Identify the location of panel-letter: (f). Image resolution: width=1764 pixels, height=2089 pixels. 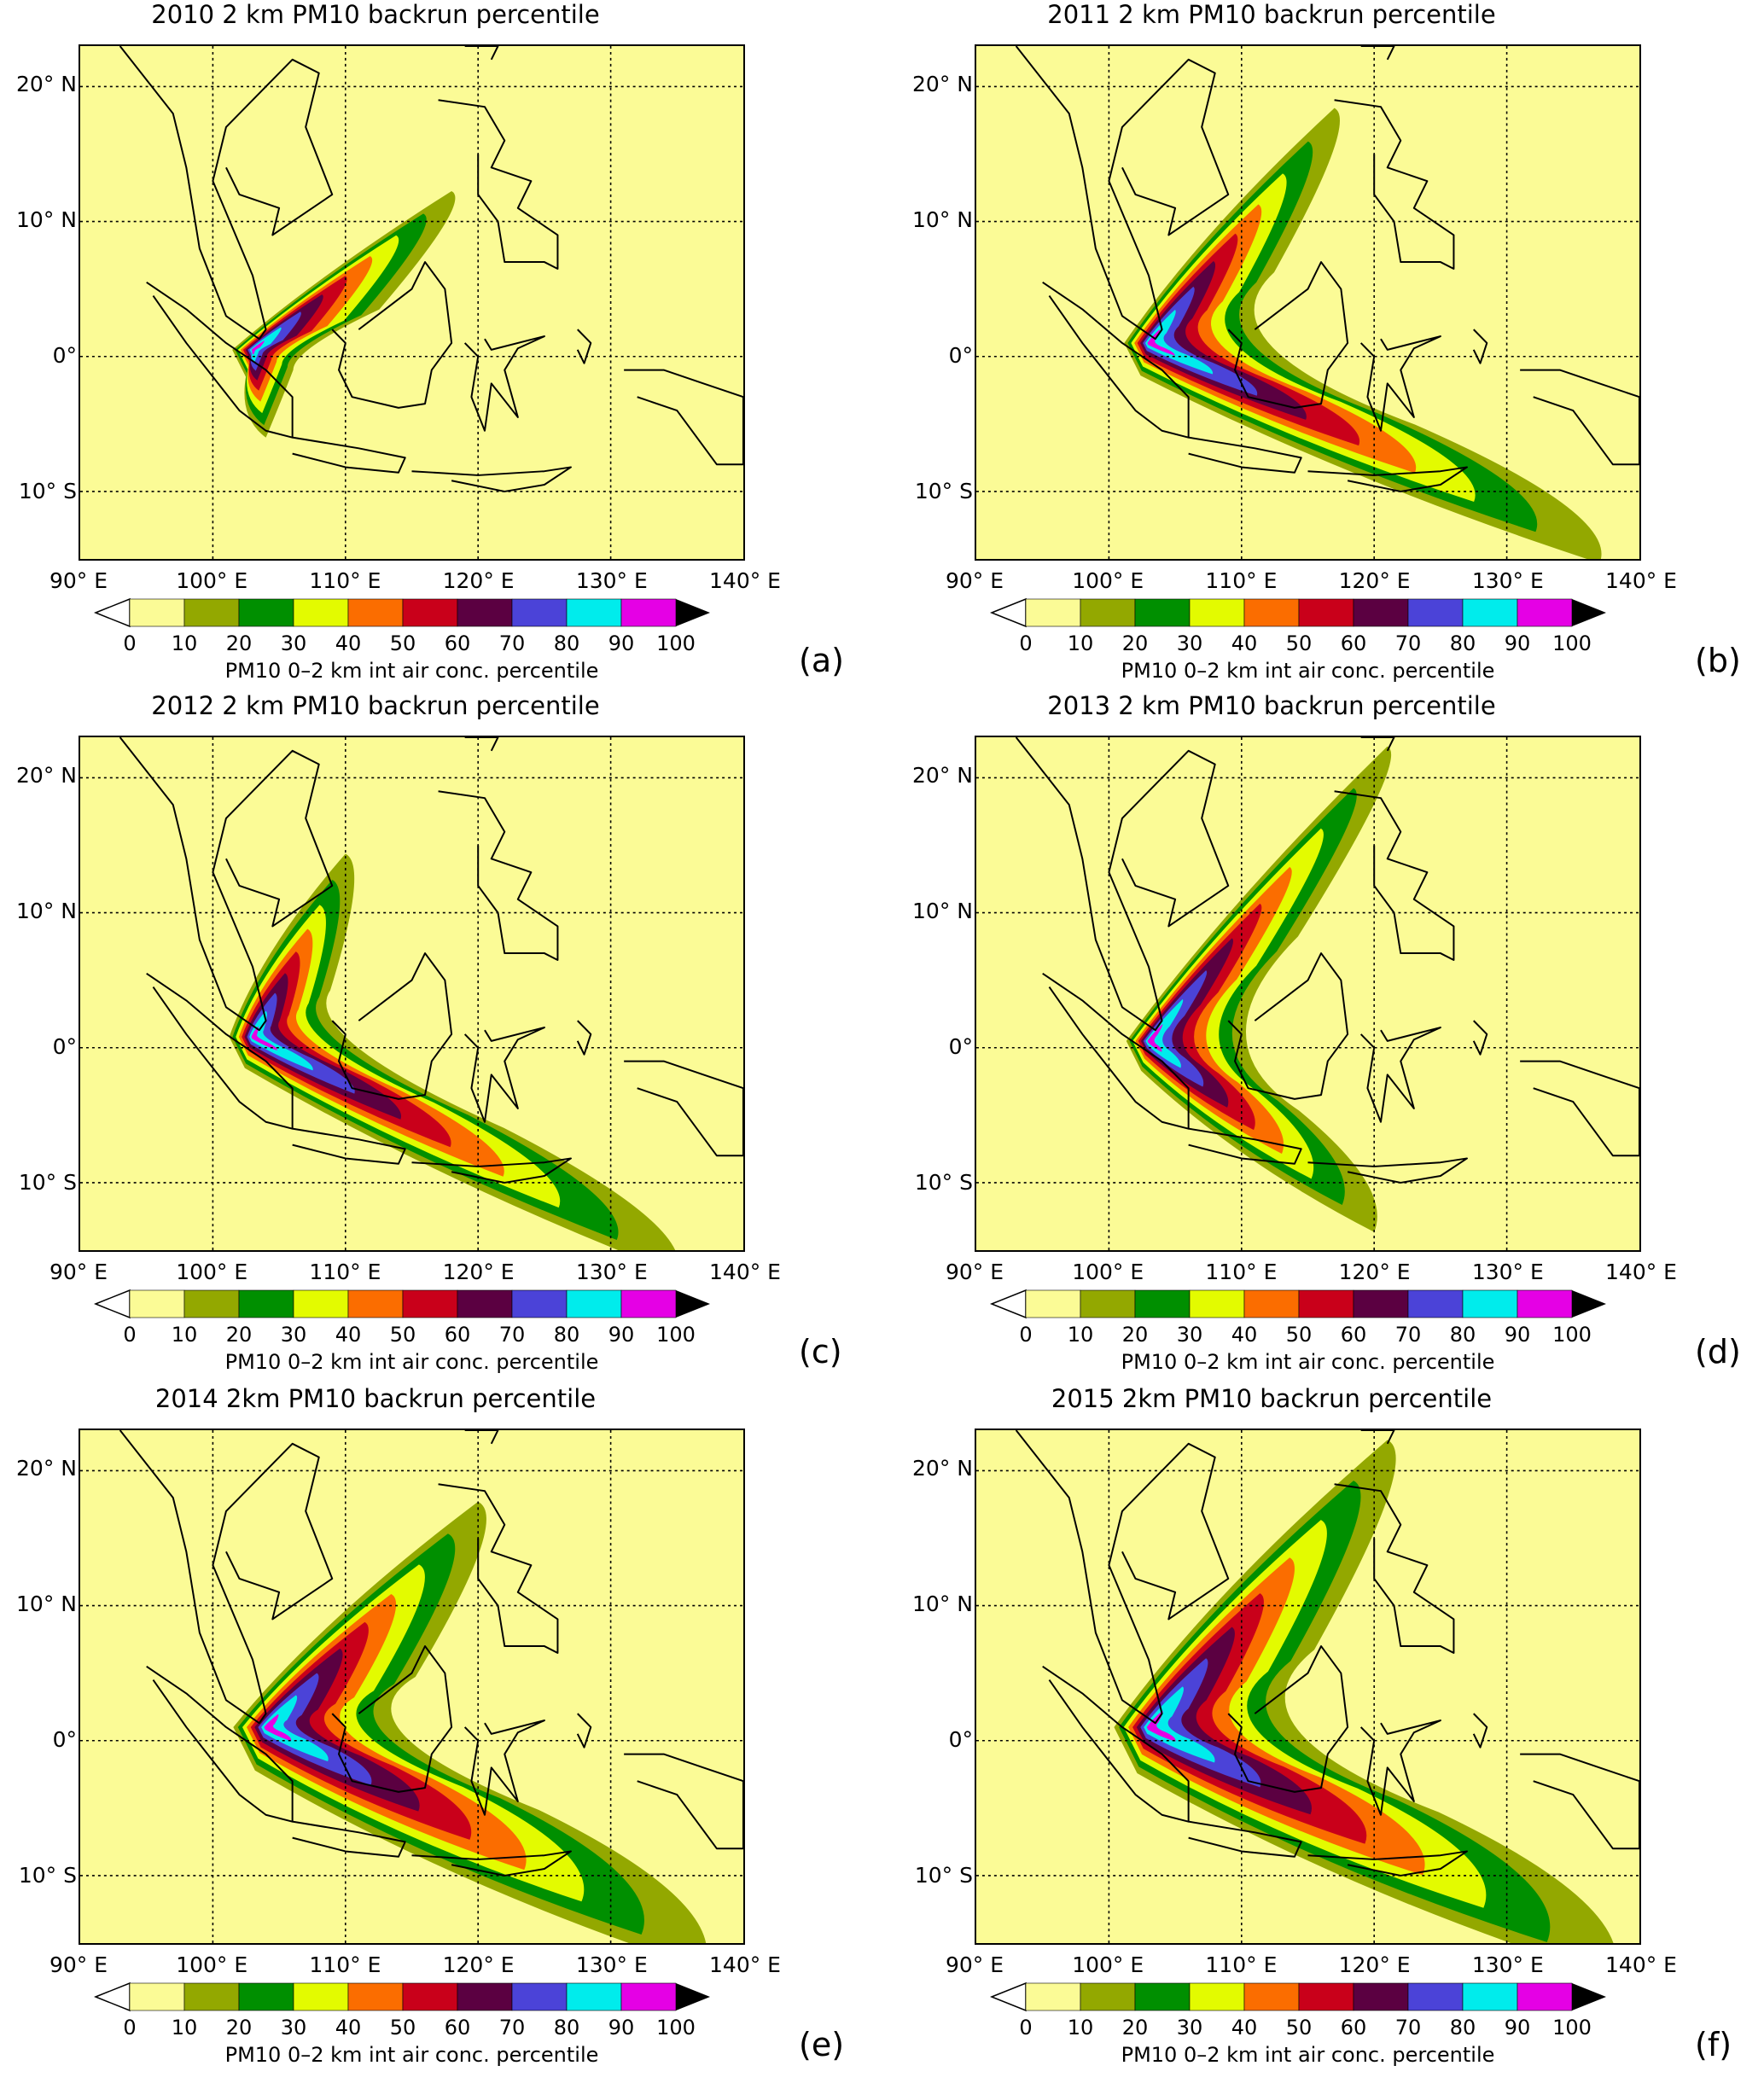
(1714, 2044).